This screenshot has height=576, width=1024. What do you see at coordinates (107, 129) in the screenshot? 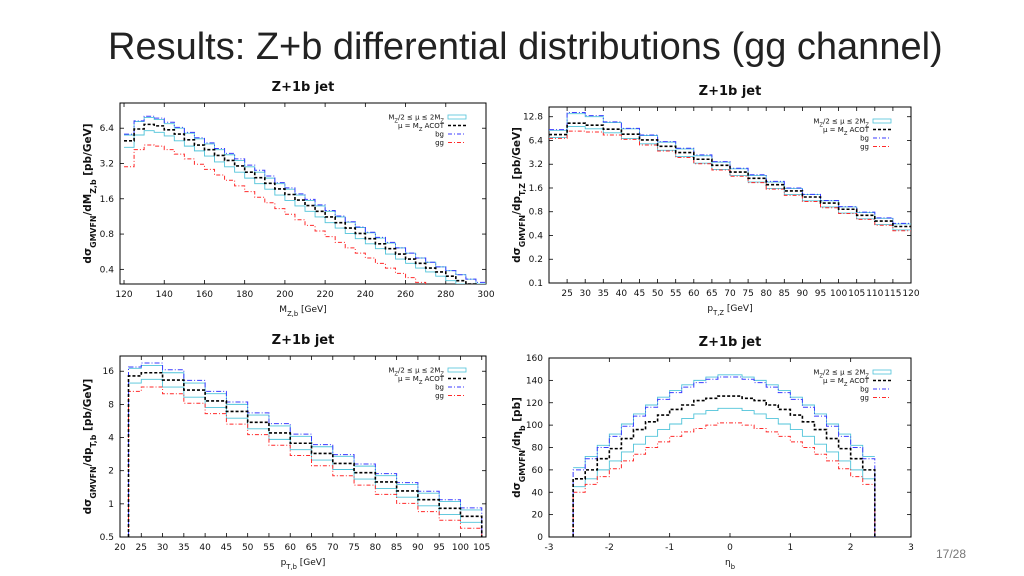
I see `y-tick-label: 6.4` at bounding box center [107, 129].